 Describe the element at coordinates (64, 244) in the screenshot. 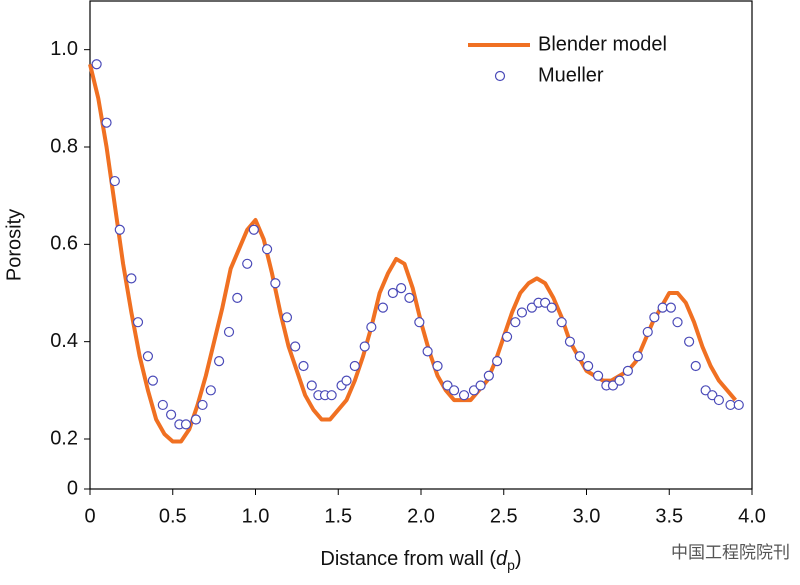

I see `y-tick-label: 0.6` at that location.